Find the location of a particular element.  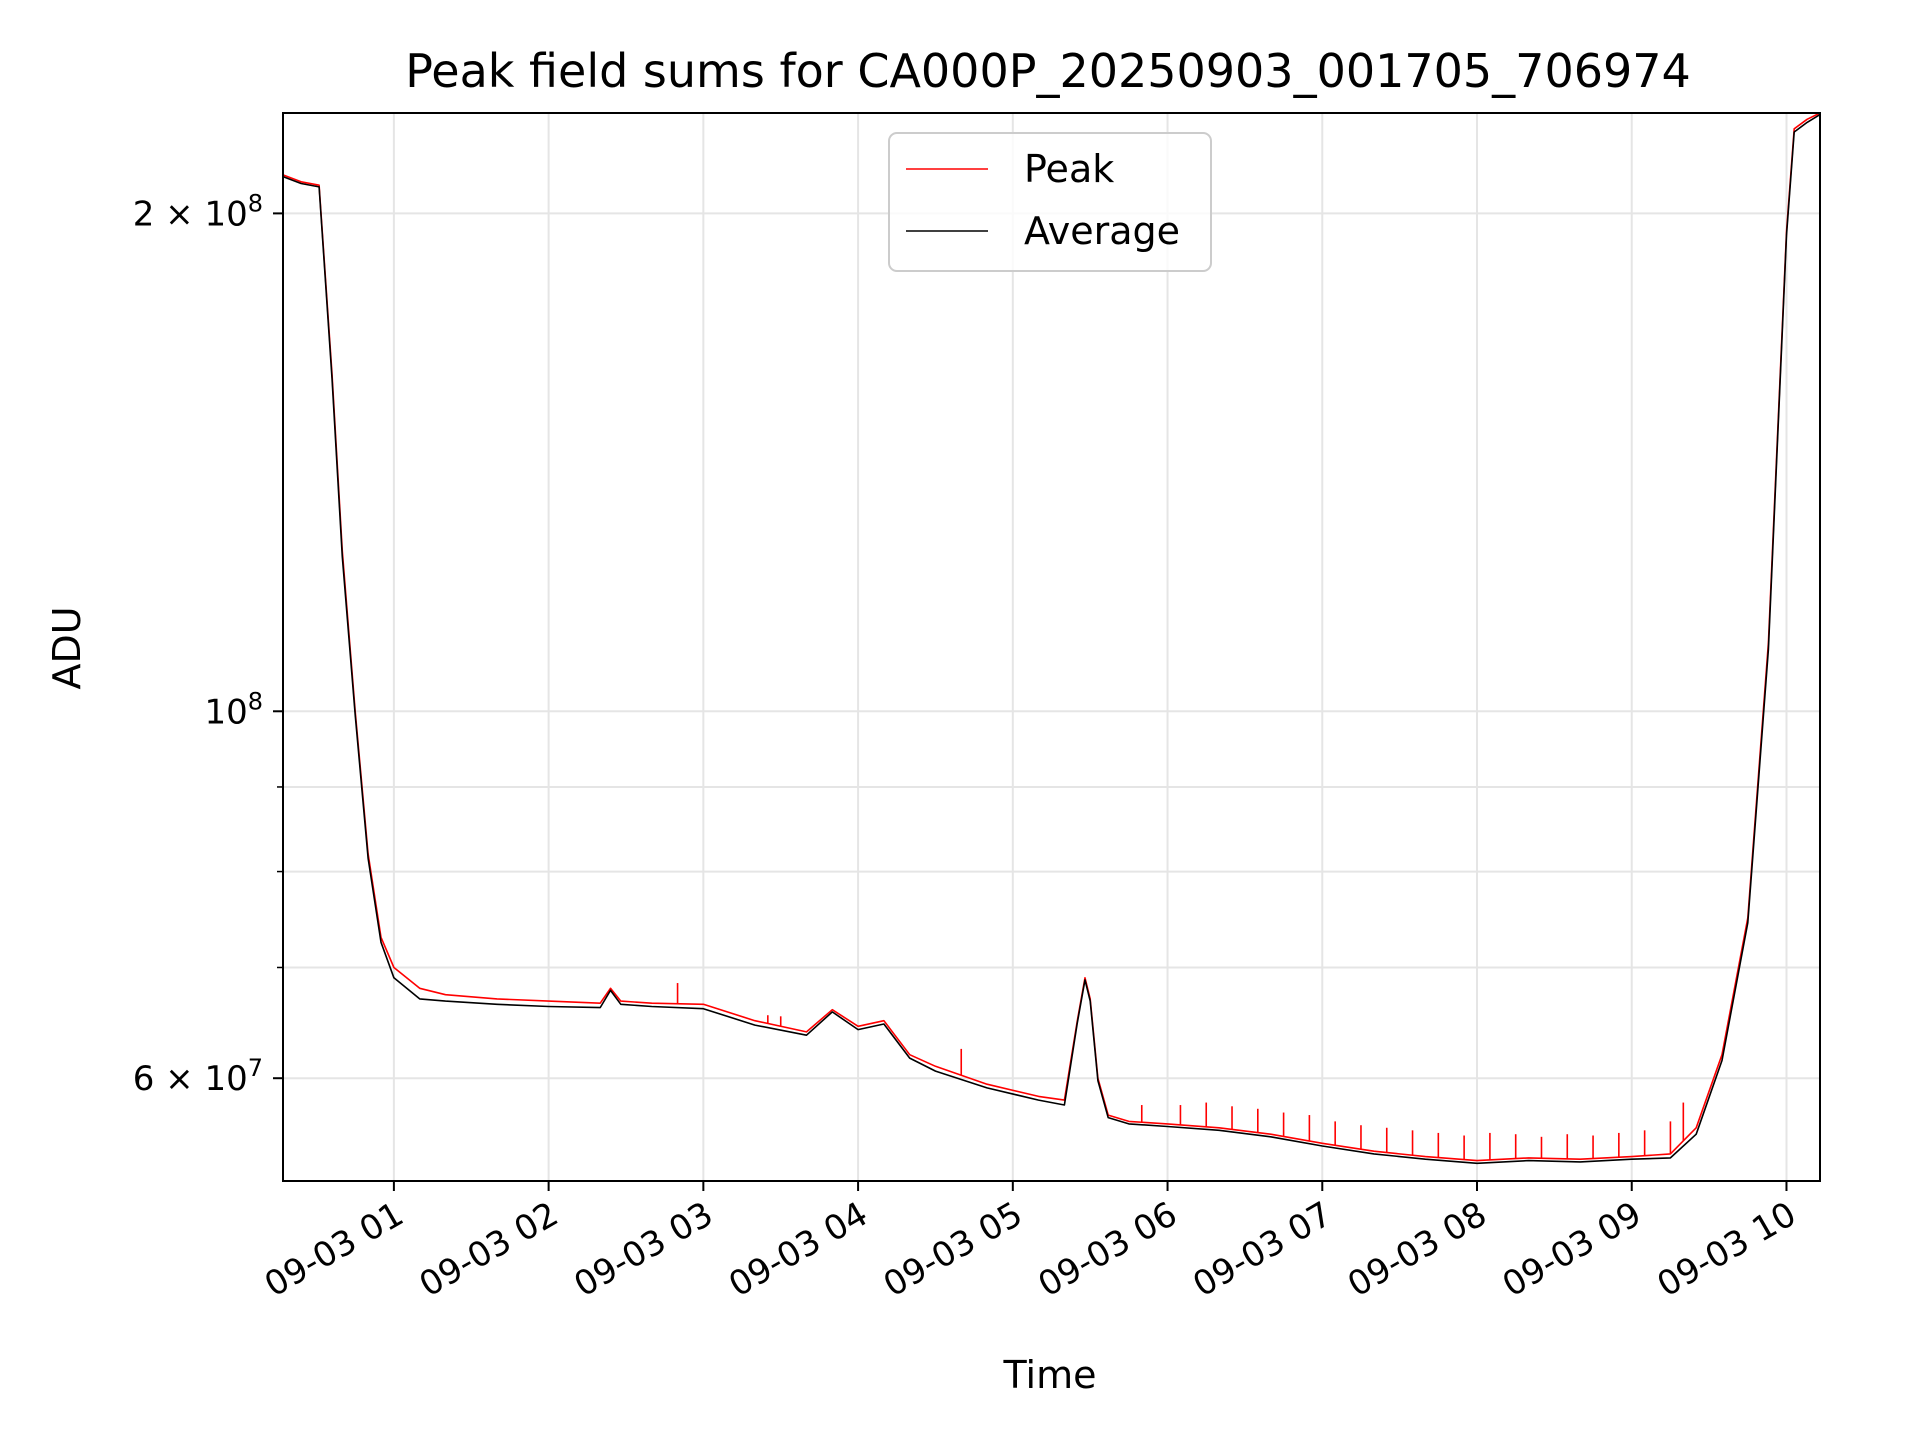

y-tick-label: 6 × 107 is located at coordinates (198, 1076).